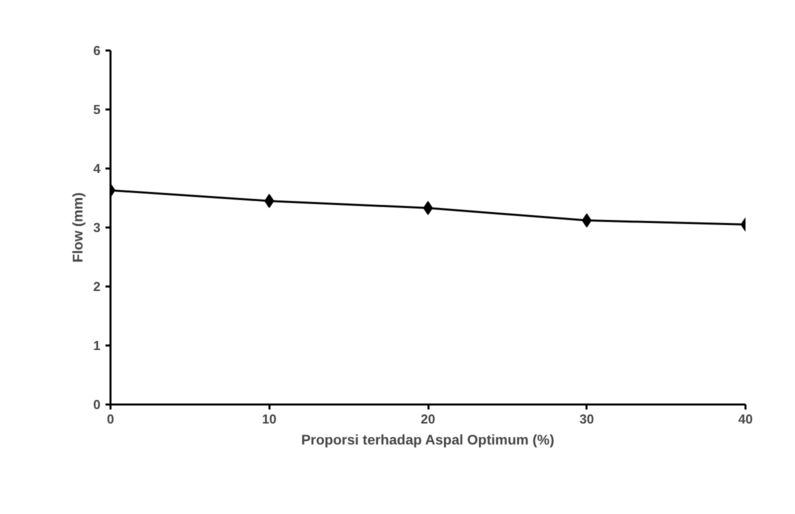  I want to click on y-tick-label: 4, so click(97, 168).